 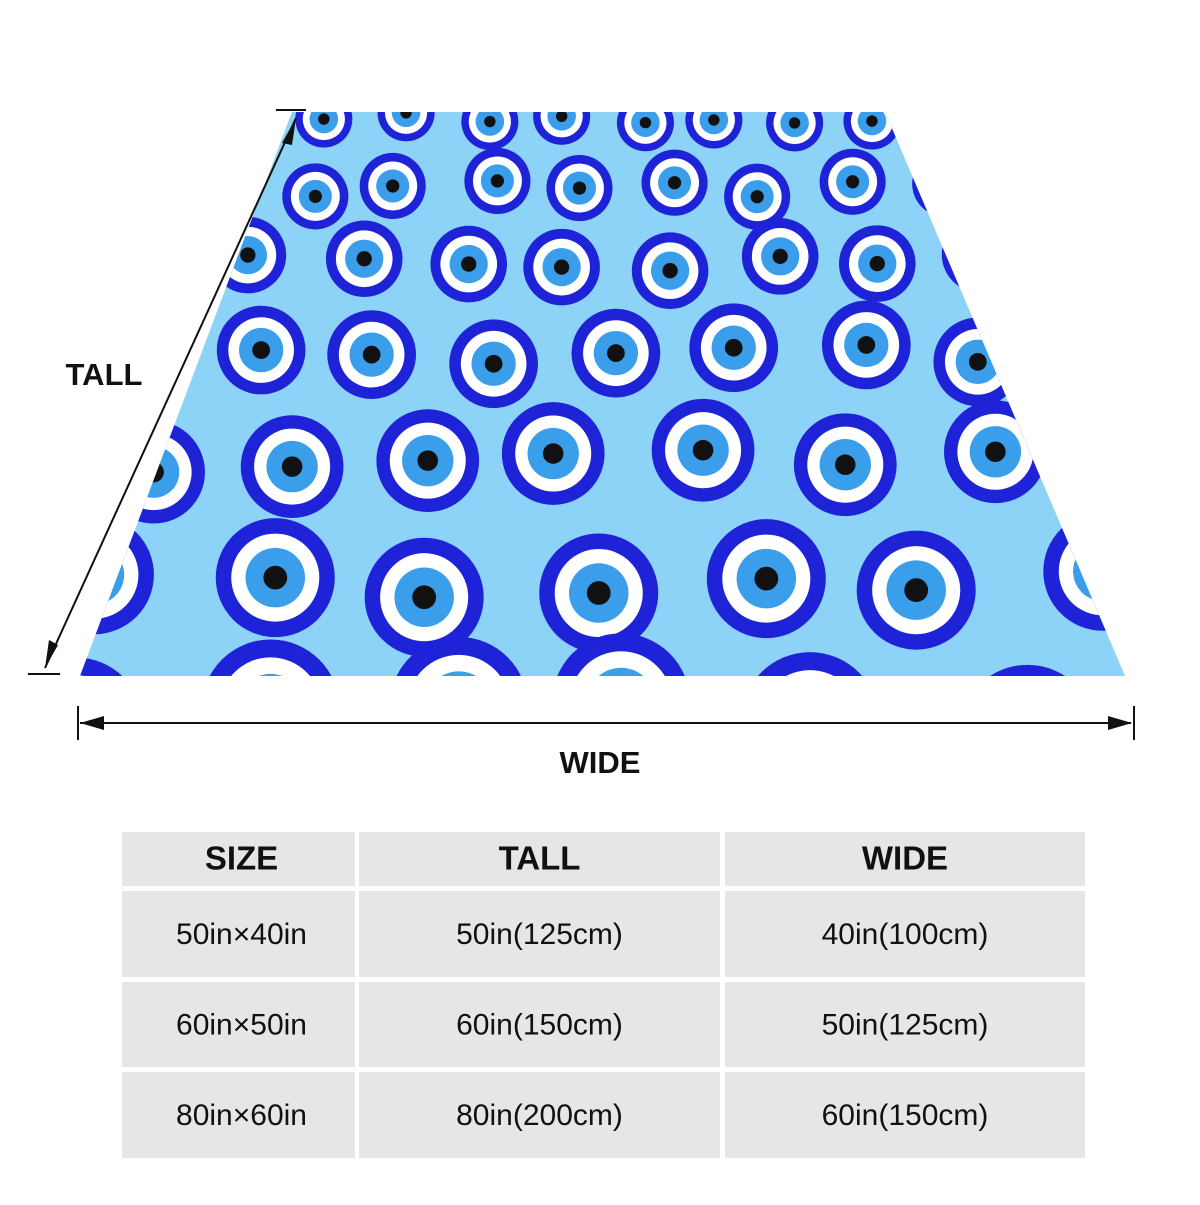 What do you see at coordinates (104, 374) in the screenshot?
I see `tall-label: TALL` at bounding box center [104, 374].